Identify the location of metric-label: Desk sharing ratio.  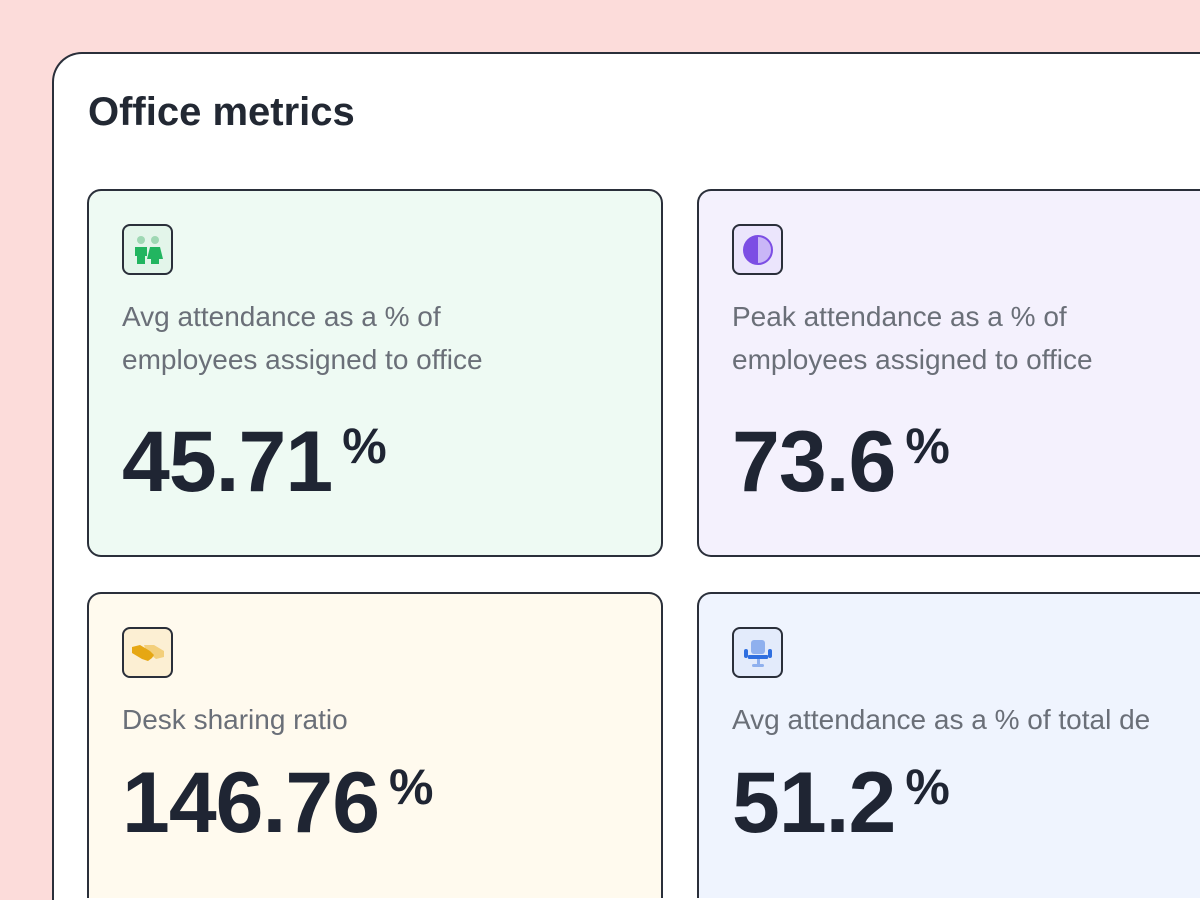
(235, 719).